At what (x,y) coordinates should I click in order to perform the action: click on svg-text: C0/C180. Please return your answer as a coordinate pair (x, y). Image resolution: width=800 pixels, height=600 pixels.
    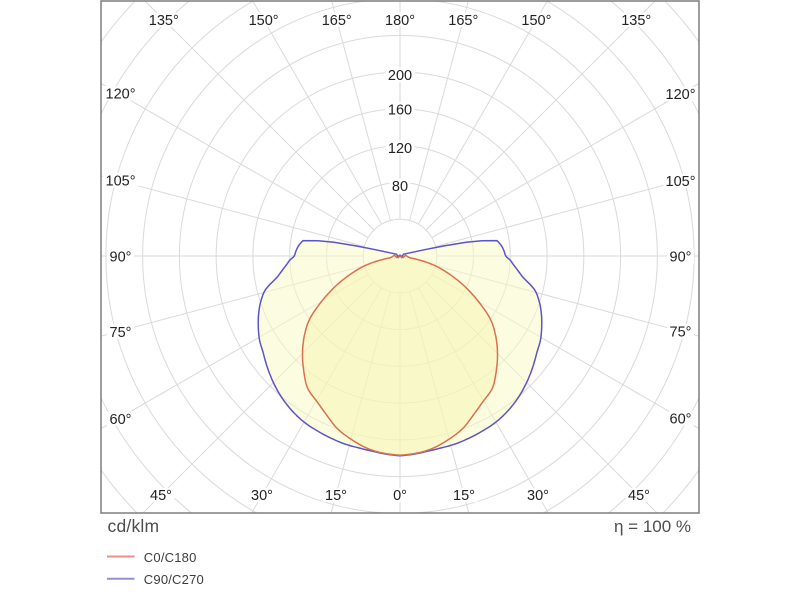
    Looking at the image, I should click on (170, 557).